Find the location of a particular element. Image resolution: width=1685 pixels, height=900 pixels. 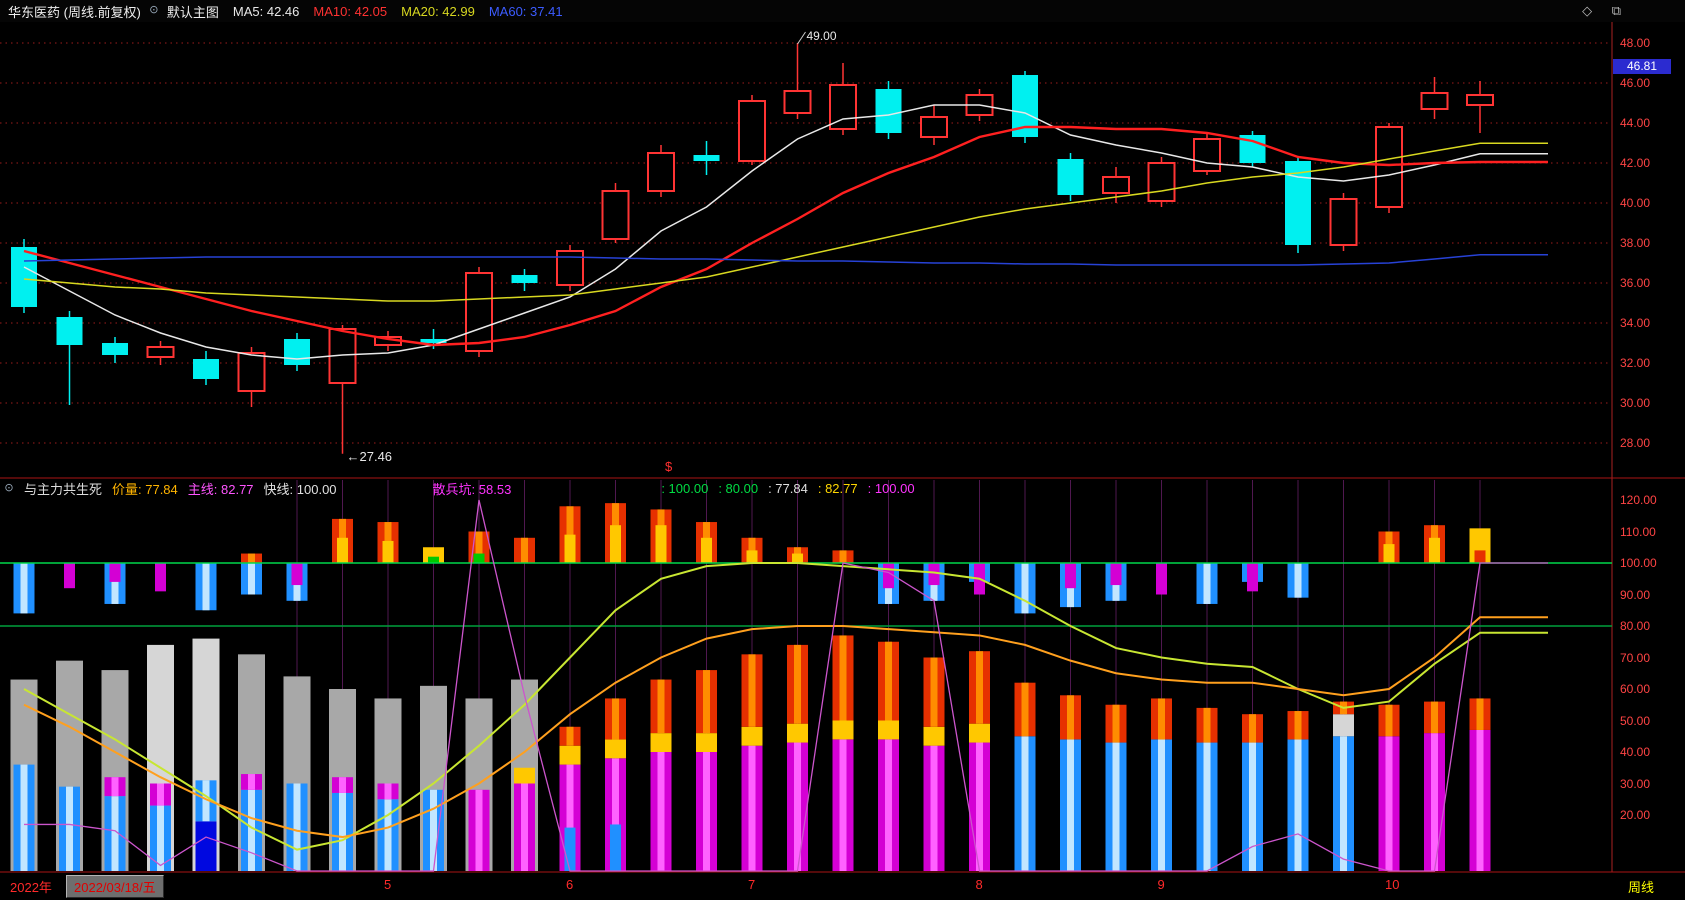

price-tick-label: 38.00 is located at coordinates (1635, 243).